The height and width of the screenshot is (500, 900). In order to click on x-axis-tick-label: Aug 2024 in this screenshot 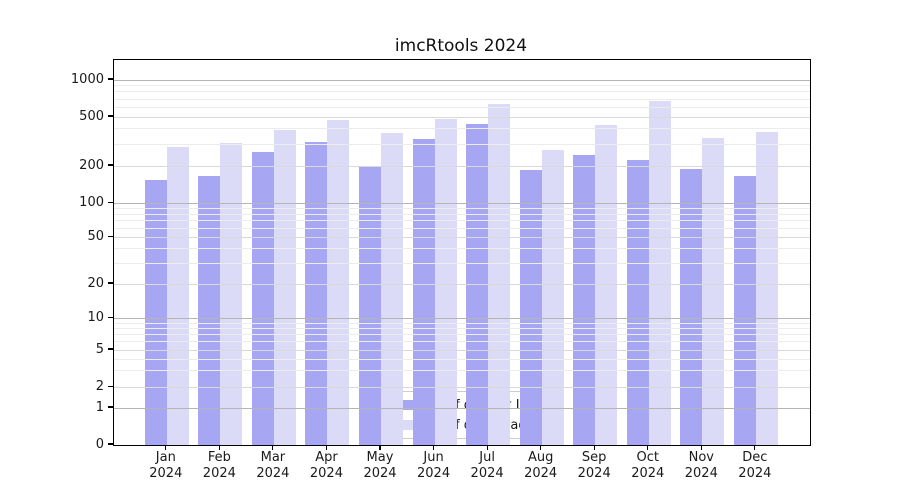, I will do `click(541, 465)`.